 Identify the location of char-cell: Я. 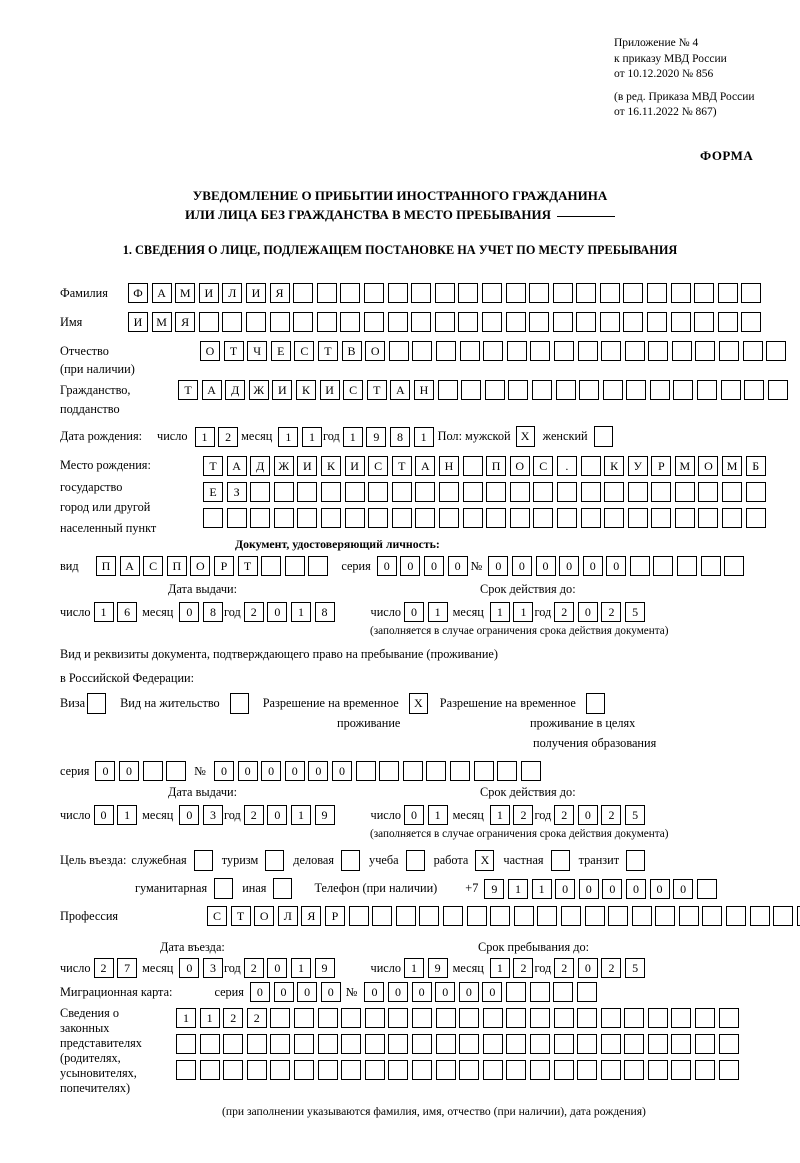
(279, 293).